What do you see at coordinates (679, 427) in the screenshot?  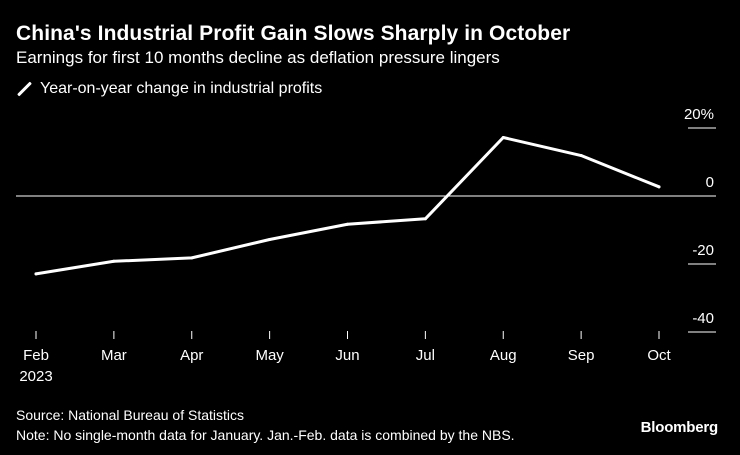 I see `bloomberg-logo: Bloomberg` at bounding box center [679, 427].